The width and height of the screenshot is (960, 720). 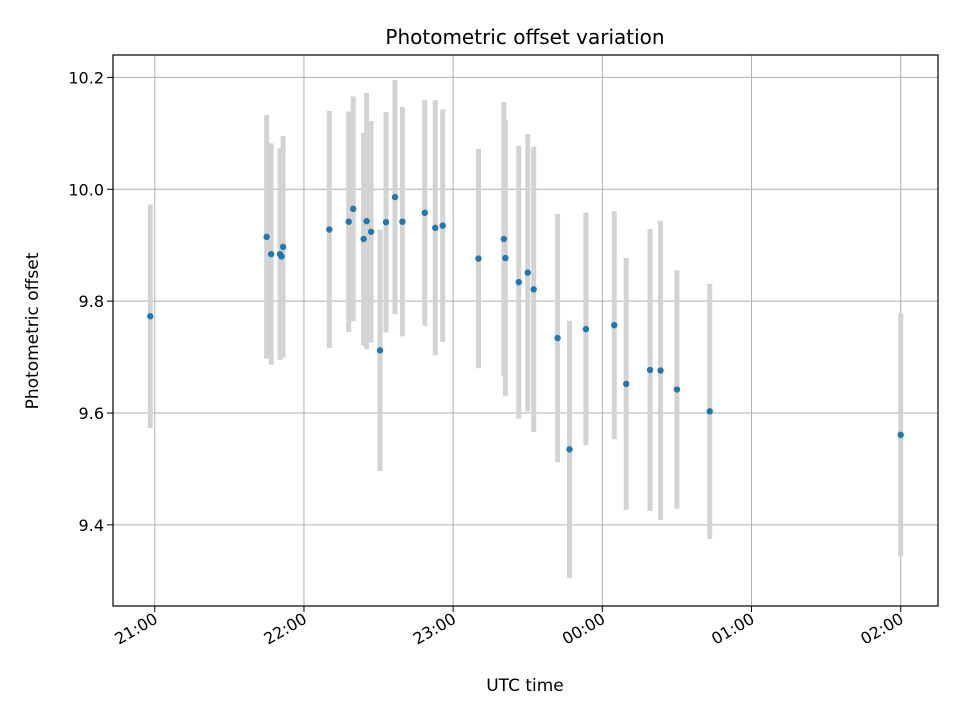 I want to click on y-tick-label: 10.2, so click(x=86, y=77).